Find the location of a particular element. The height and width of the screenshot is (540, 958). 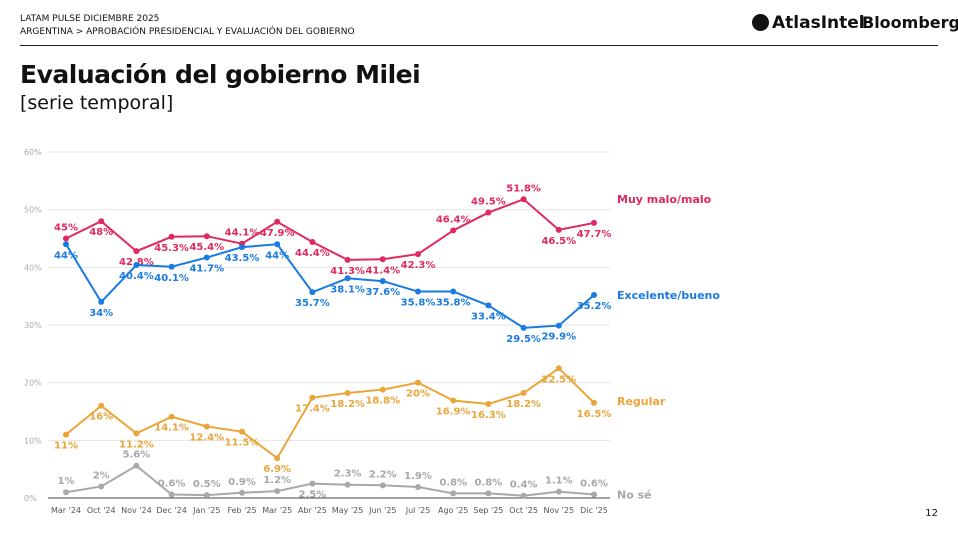

data-label: 0.8% is located at coordinates (489, 482).